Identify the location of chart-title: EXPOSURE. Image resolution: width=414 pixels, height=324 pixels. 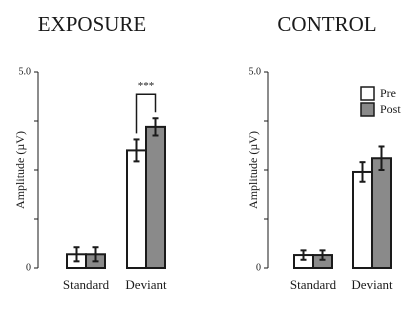
(92, 24).